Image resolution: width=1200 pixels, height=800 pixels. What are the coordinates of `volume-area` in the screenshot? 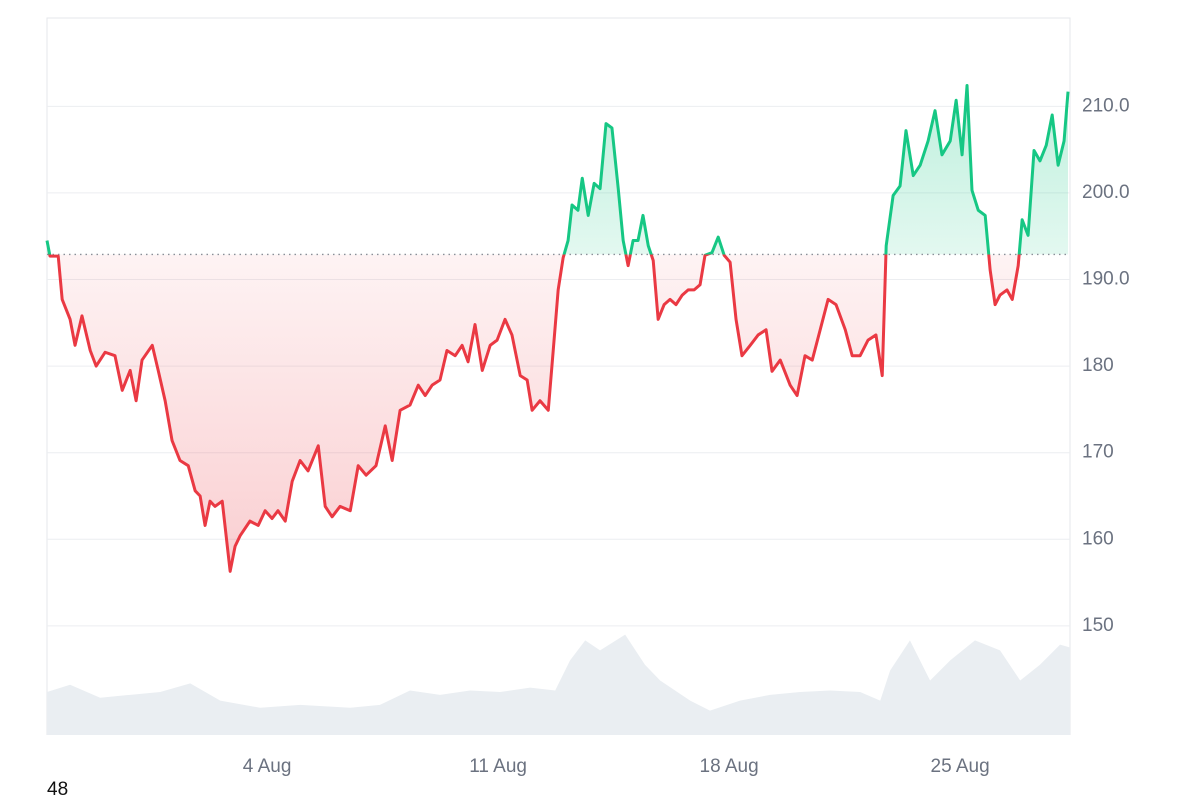 It's located at (558, 684).